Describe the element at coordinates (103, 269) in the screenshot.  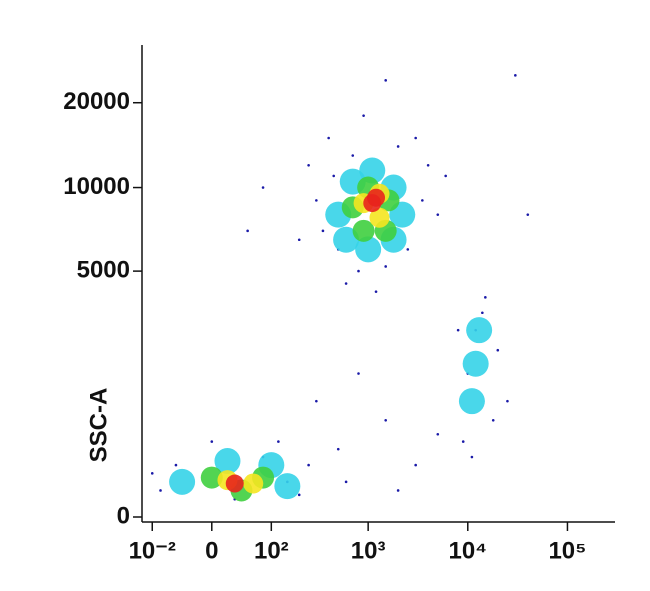
I see `y-tick-label: 5000` at that location.